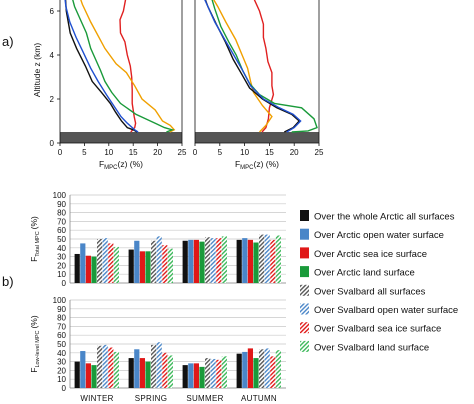  Describe the element at coordinates (244, 152) in the screenshot. I see `x-tick-label: 10` at that location.